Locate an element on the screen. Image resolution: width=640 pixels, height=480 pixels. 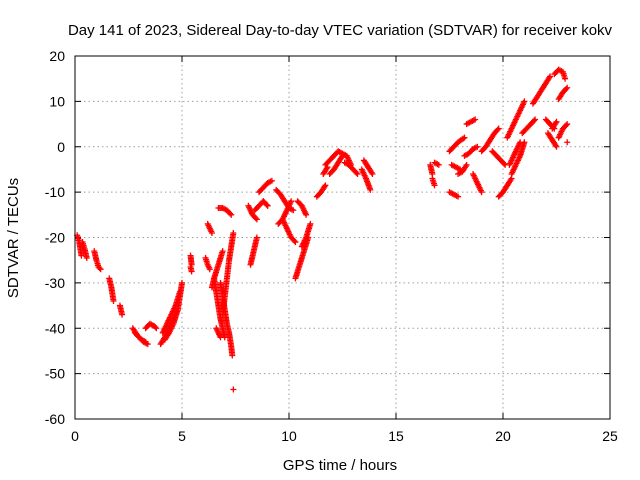
x-tick-label: 25 is located at coordinates (610, 436).